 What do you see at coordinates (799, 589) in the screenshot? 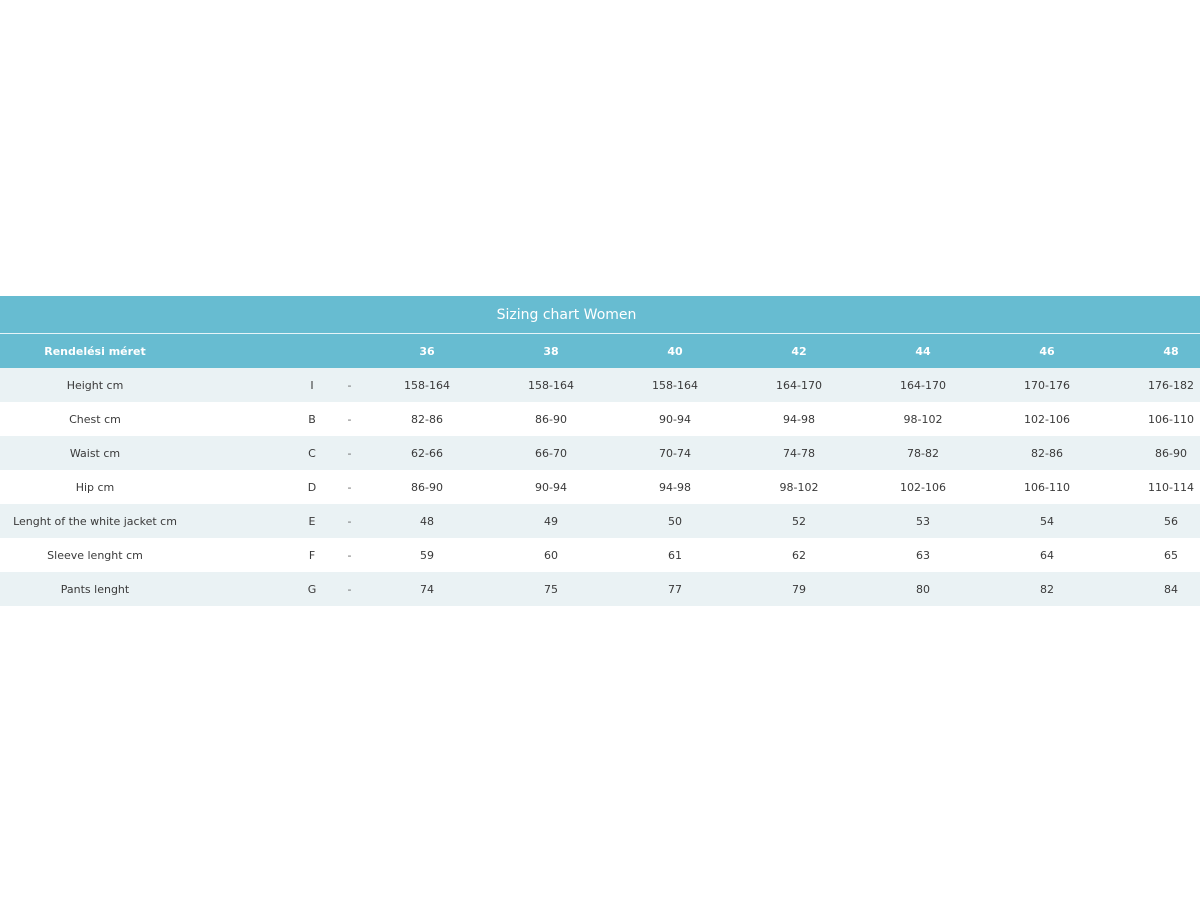
I see `size-value: 79` at bounding box center [799, 589].